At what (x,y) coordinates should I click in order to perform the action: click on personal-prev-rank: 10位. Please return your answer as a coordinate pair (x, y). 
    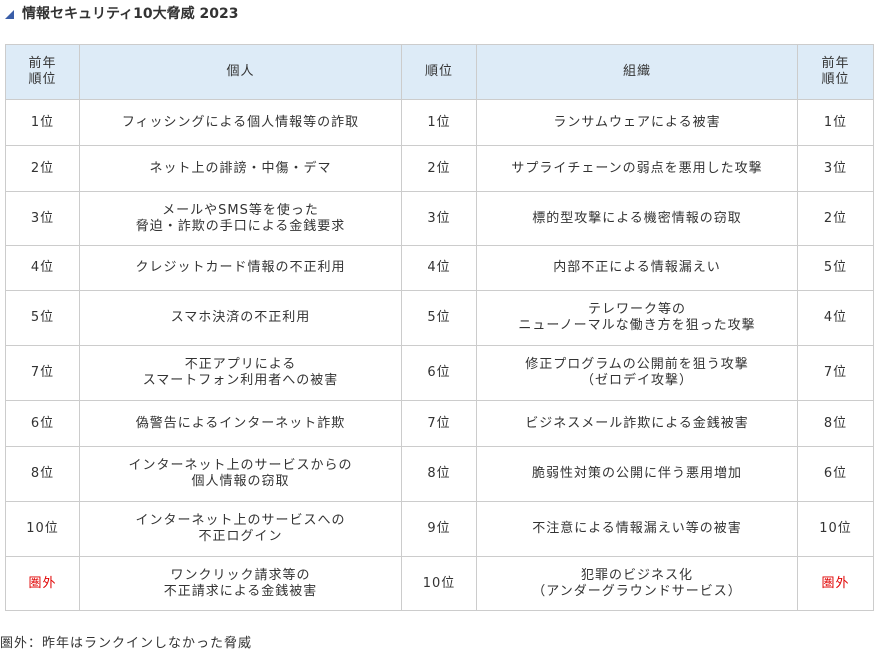
    Looking at the image, I should click on (42, 529).